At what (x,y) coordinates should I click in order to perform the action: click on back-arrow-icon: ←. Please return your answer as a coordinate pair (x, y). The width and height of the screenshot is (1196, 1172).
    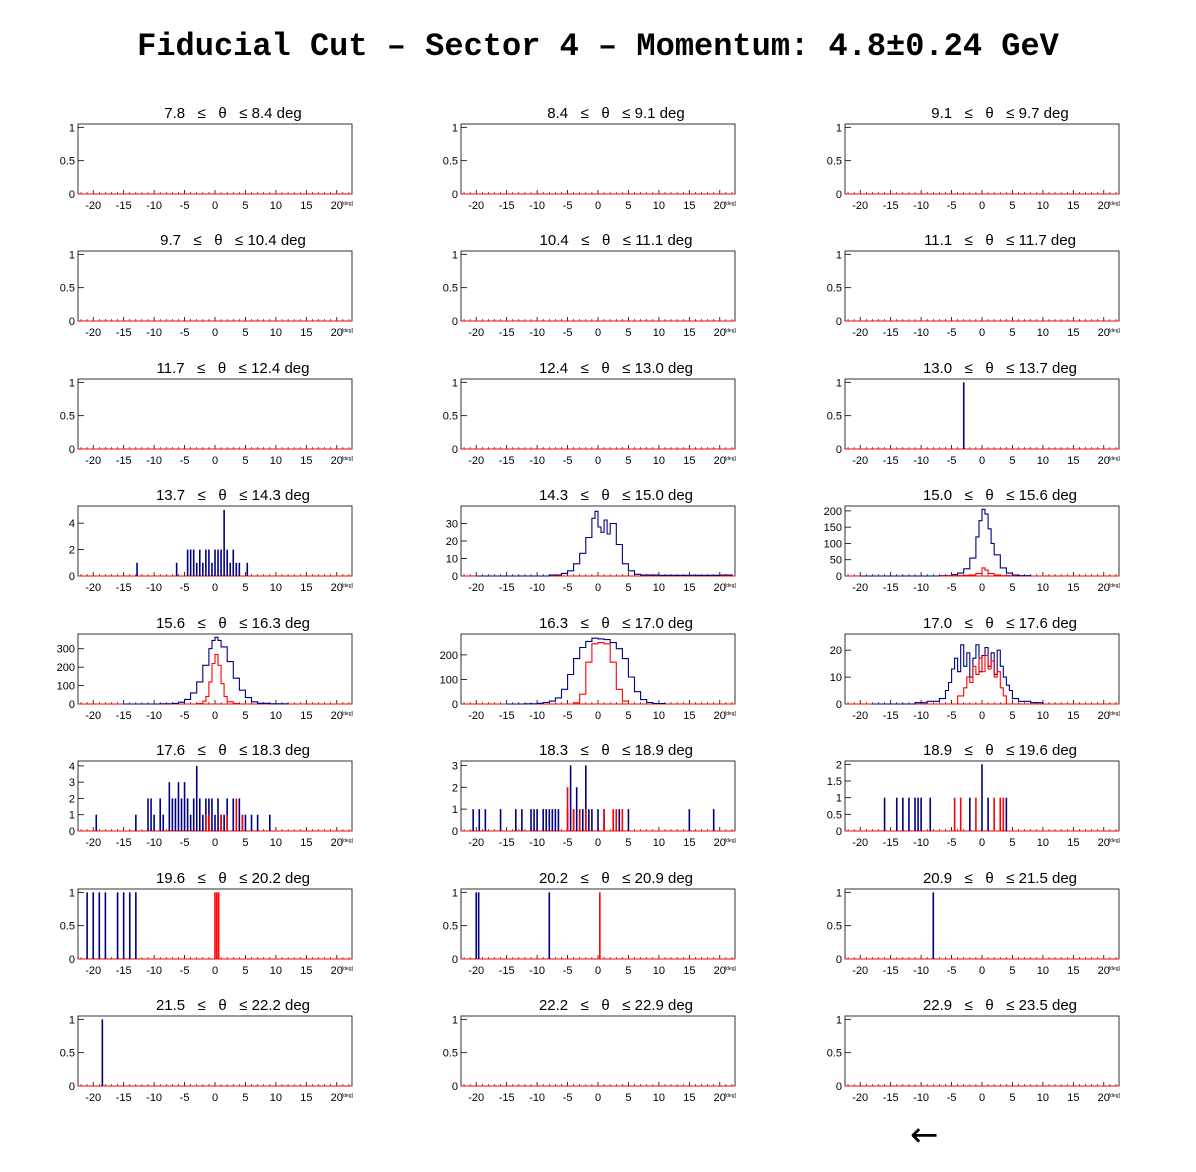
    Looking at the image, I should click on (924, 1135).